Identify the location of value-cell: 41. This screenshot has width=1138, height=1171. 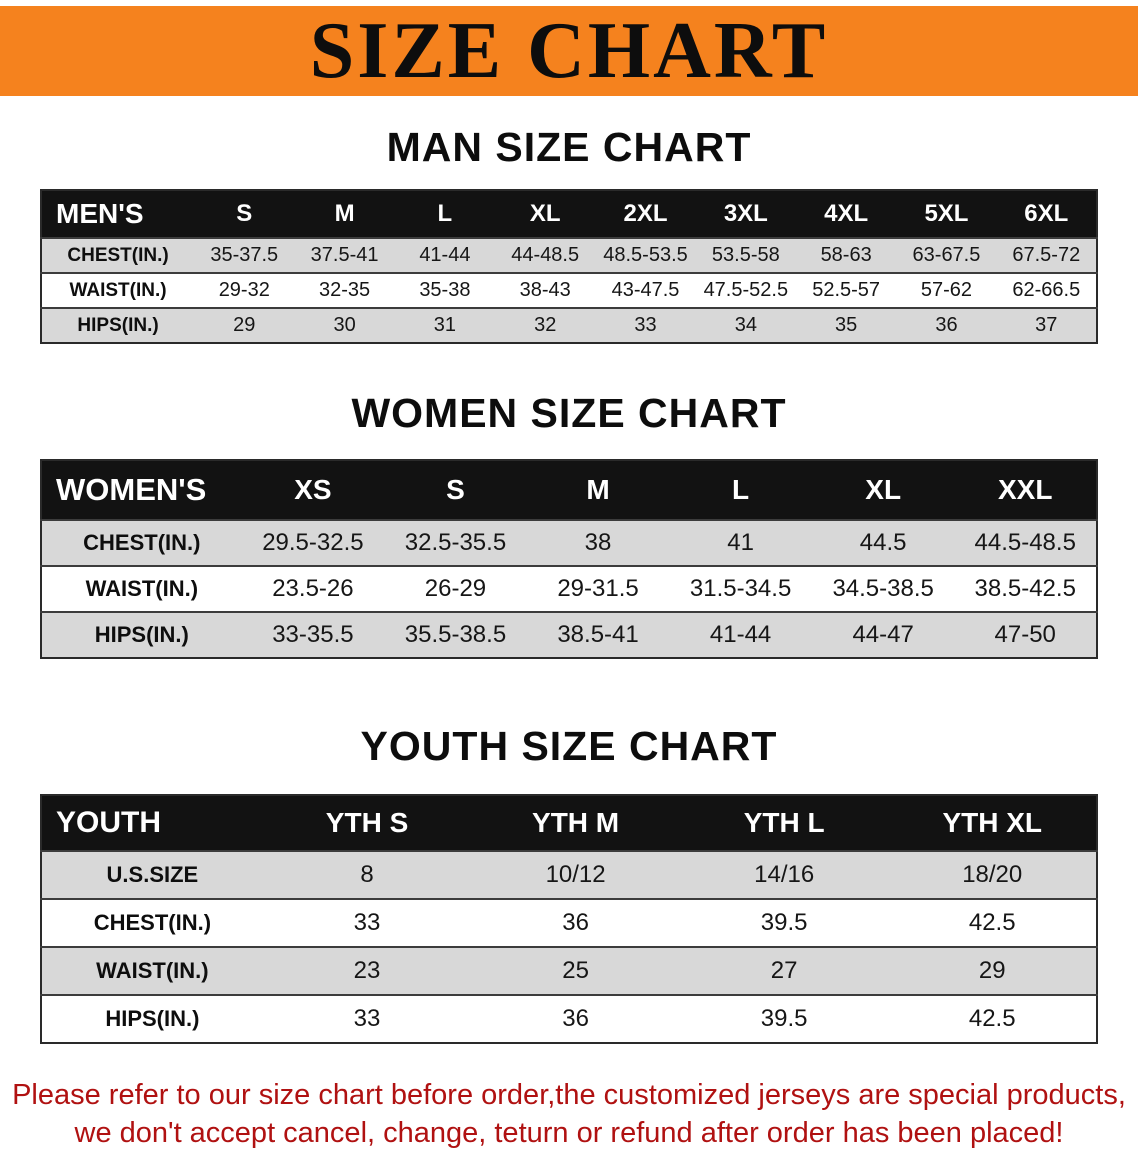
(740, 542).